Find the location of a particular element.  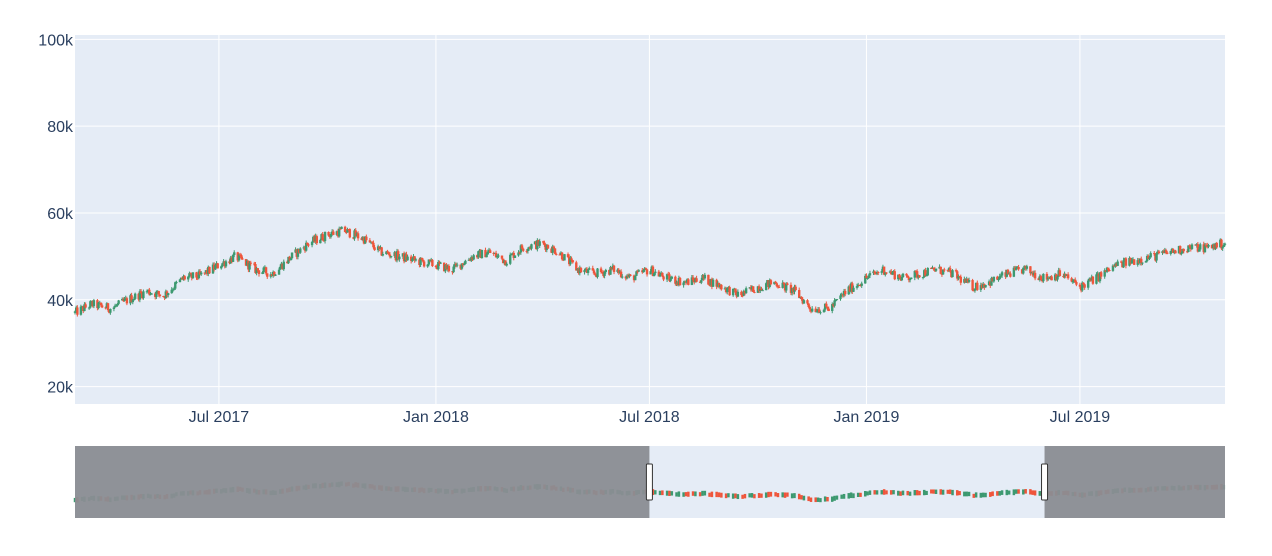

range-slider-handle-right is located at coordinates (1045, 482).